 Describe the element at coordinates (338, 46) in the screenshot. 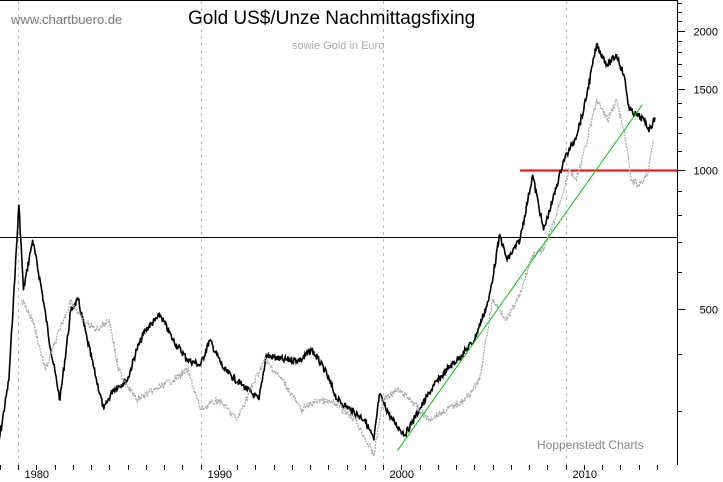

I see `chart-subtitle: sowie Gold in Euro` at that location.